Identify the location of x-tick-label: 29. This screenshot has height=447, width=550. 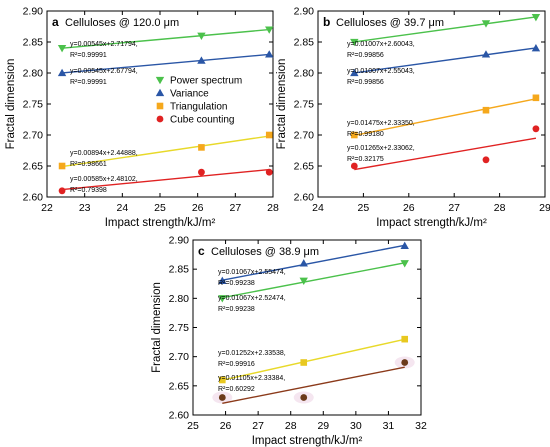
(323, 426).